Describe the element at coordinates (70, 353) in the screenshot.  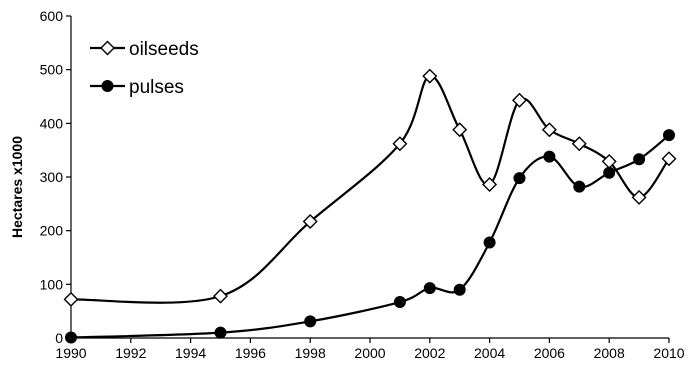
I see `x-tick-label: 1990` at that location.